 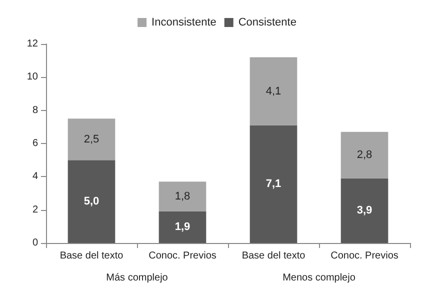 I want to click on data-label: 3,9, so click(x=364, y=210).